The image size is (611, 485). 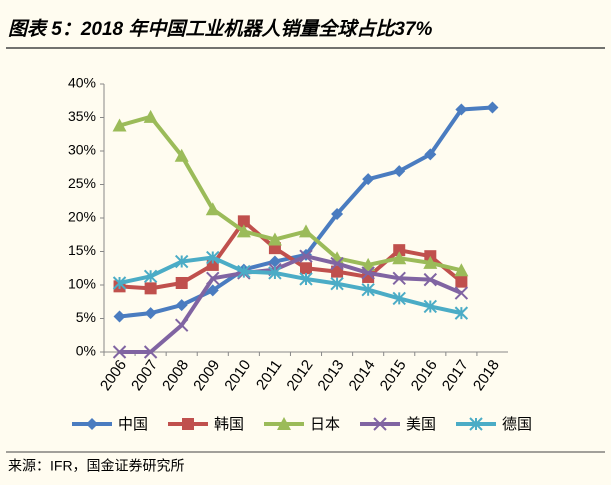 What do you see at coordinates (290, 285) in the screenshot?
I see `series-line` at bounding box center [290, 285].